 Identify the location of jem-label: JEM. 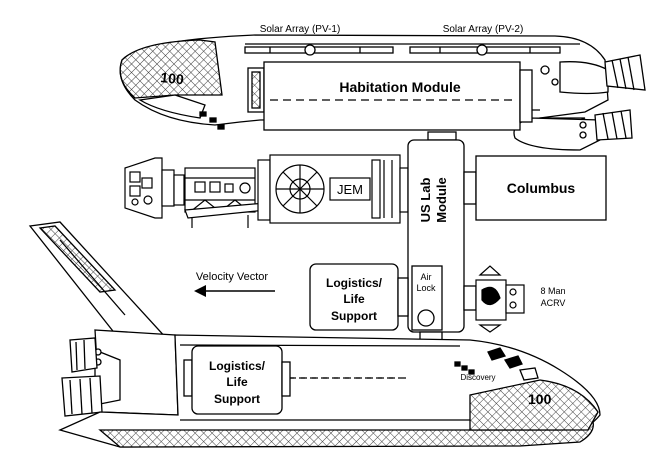
(350, 189).